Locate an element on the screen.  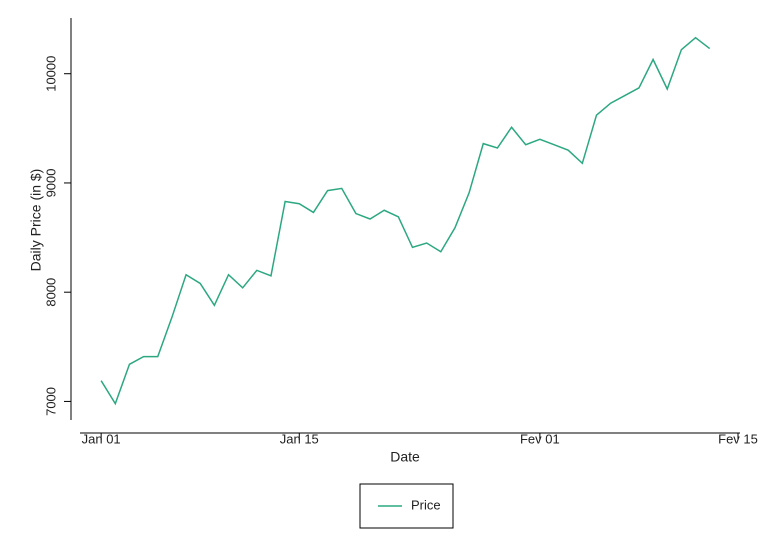
x-tick-label: Jan 15 is located at coordinates (299, 438).